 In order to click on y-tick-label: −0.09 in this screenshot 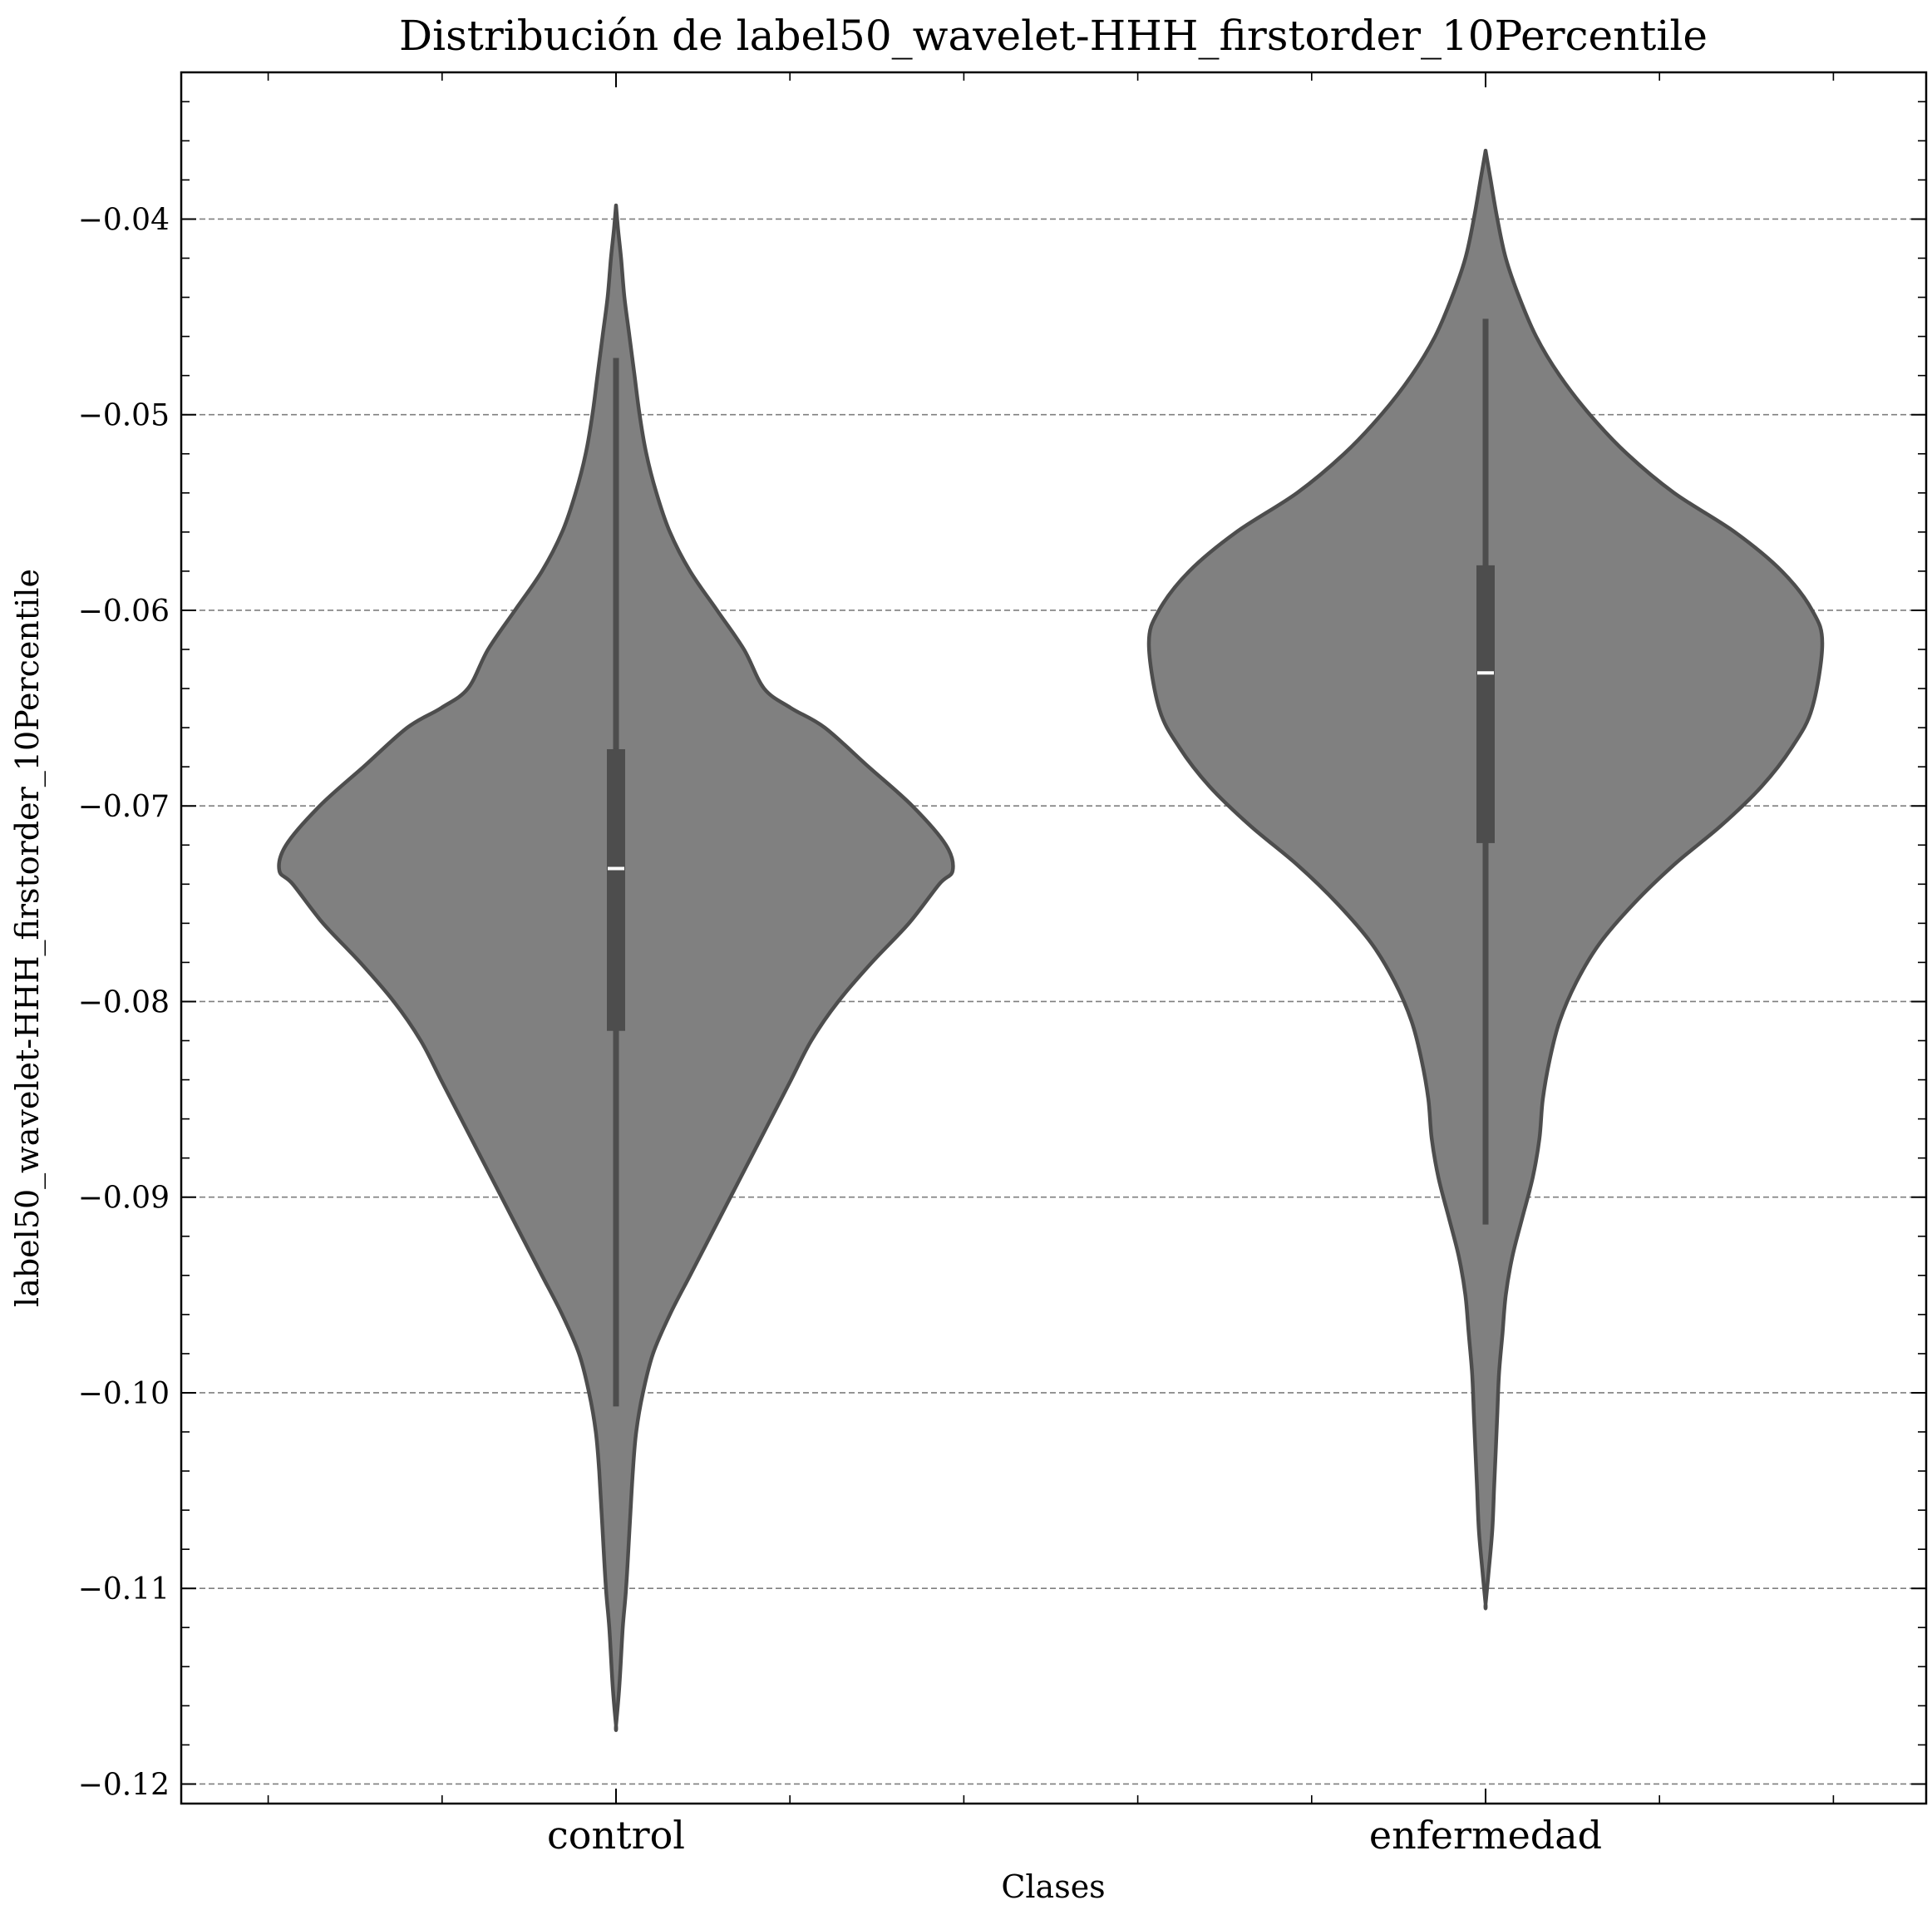, I will do `click(124, 1199)`.